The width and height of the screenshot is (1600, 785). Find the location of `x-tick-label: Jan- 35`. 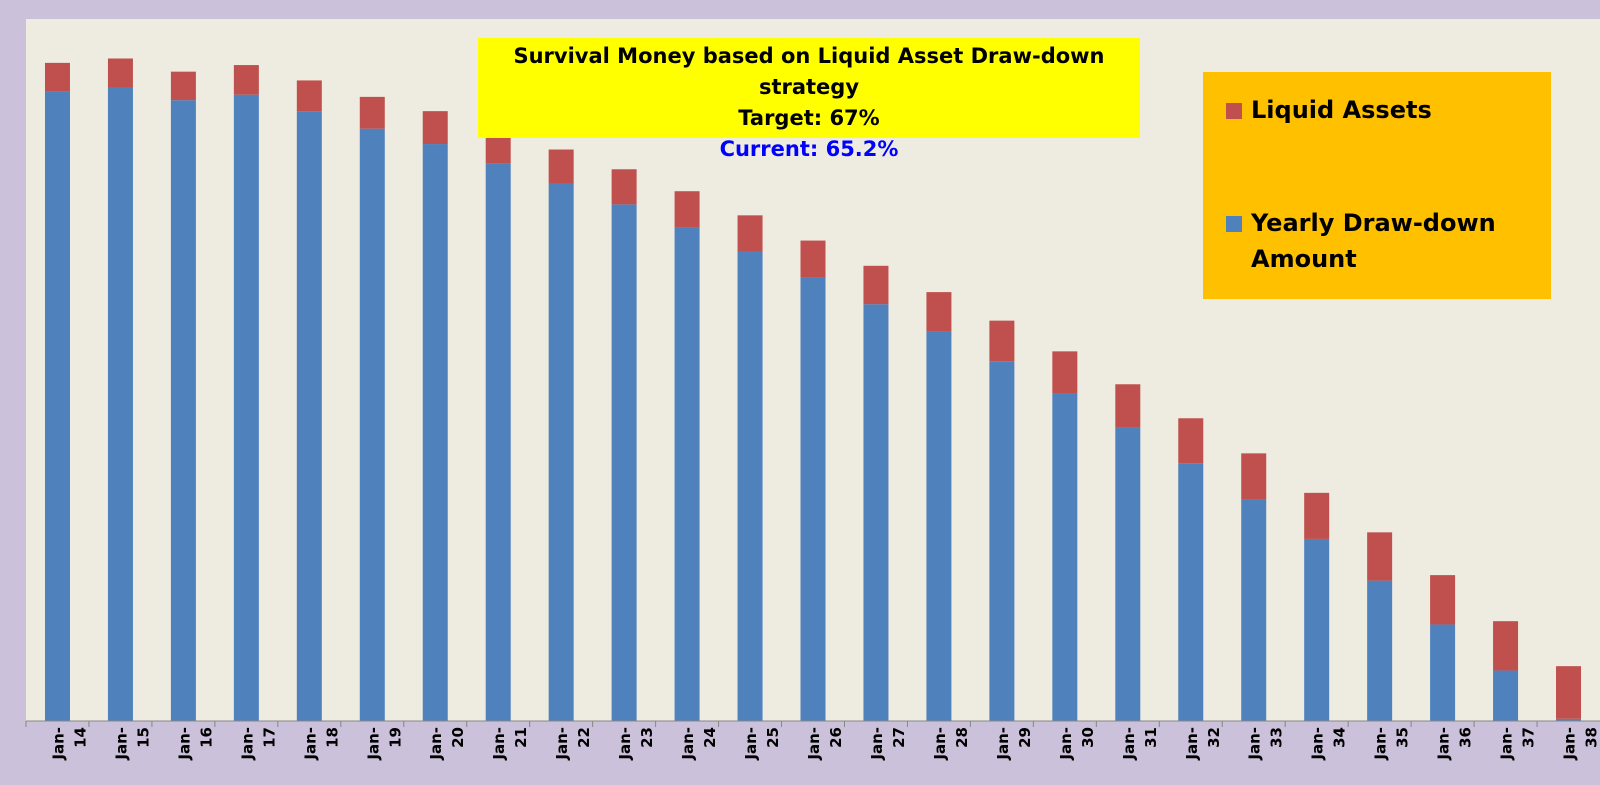

x-tick-label: Jan- 35 is located at coordinates (1392, 744).